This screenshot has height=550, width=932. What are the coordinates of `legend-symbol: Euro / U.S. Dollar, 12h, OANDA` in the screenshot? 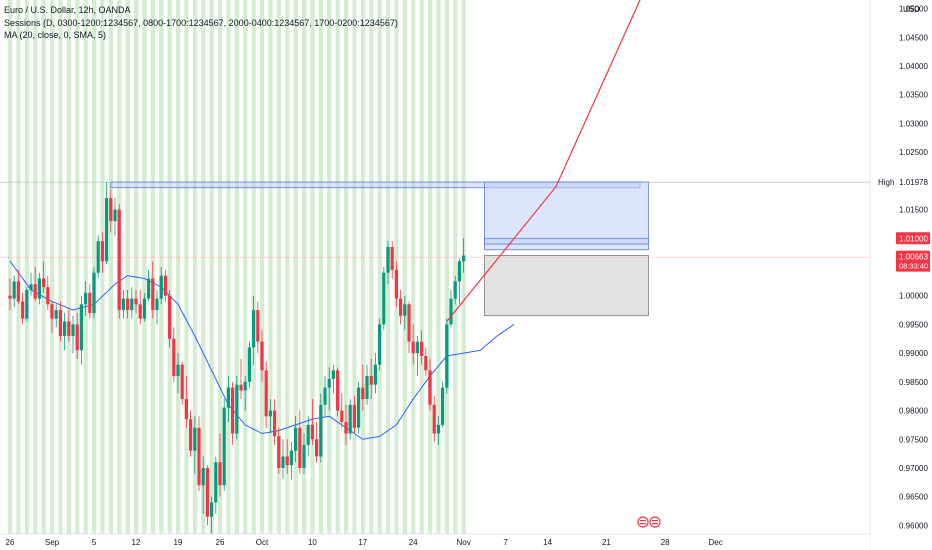 It's located at (67, 10).